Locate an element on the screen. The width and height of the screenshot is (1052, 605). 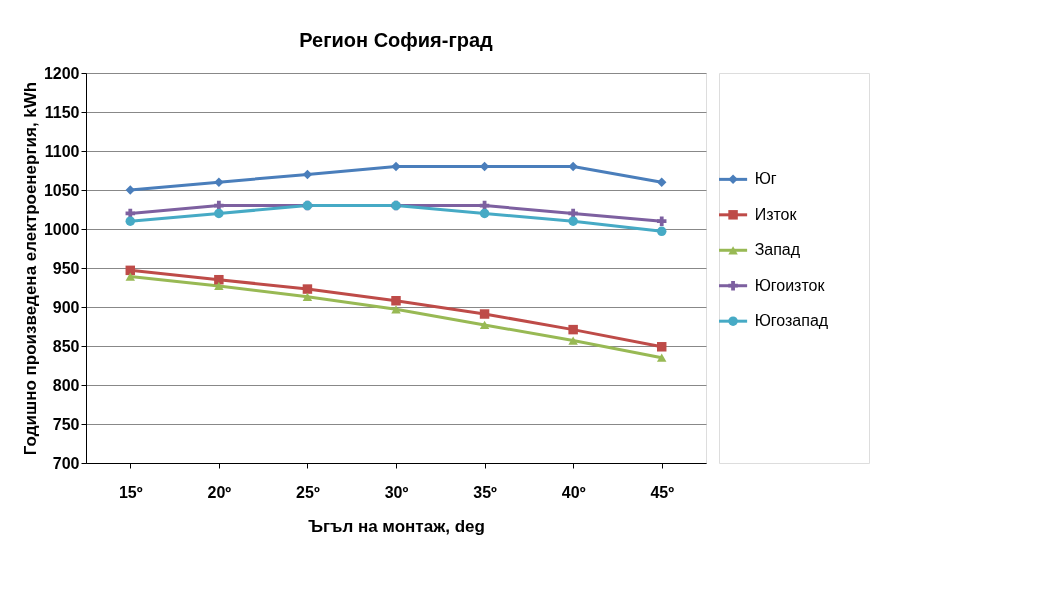
chart-title: Регион София-град is located at coordinates (396, 40).